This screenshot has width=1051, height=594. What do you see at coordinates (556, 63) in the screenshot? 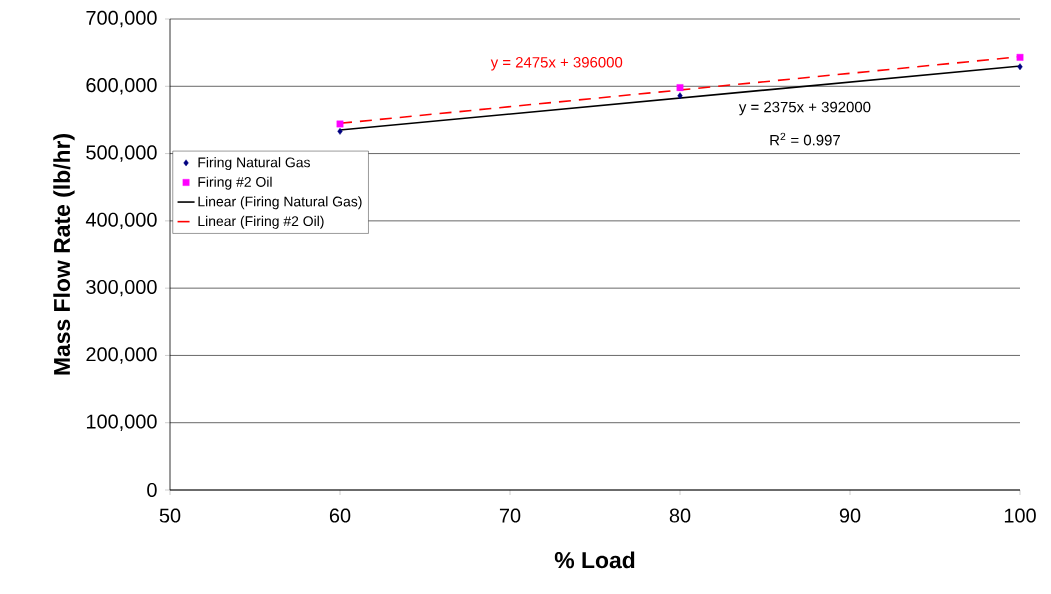
I see `annotation: y = 2475x + 396000` at bounding box center [556, 63].